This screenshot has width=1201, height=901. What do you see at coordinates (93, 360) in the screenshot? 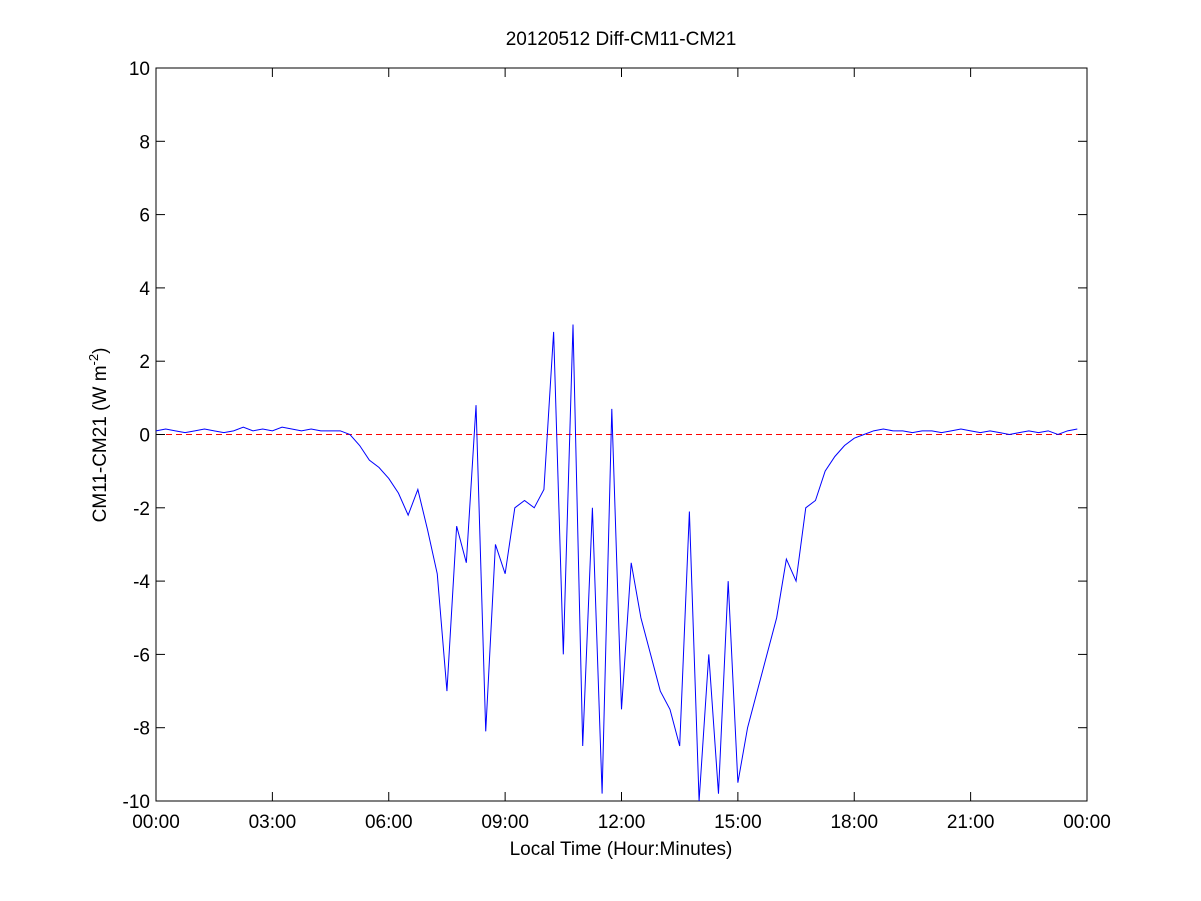
I see `y-axis-label-sup: -2` at bounding box center [93, 360].